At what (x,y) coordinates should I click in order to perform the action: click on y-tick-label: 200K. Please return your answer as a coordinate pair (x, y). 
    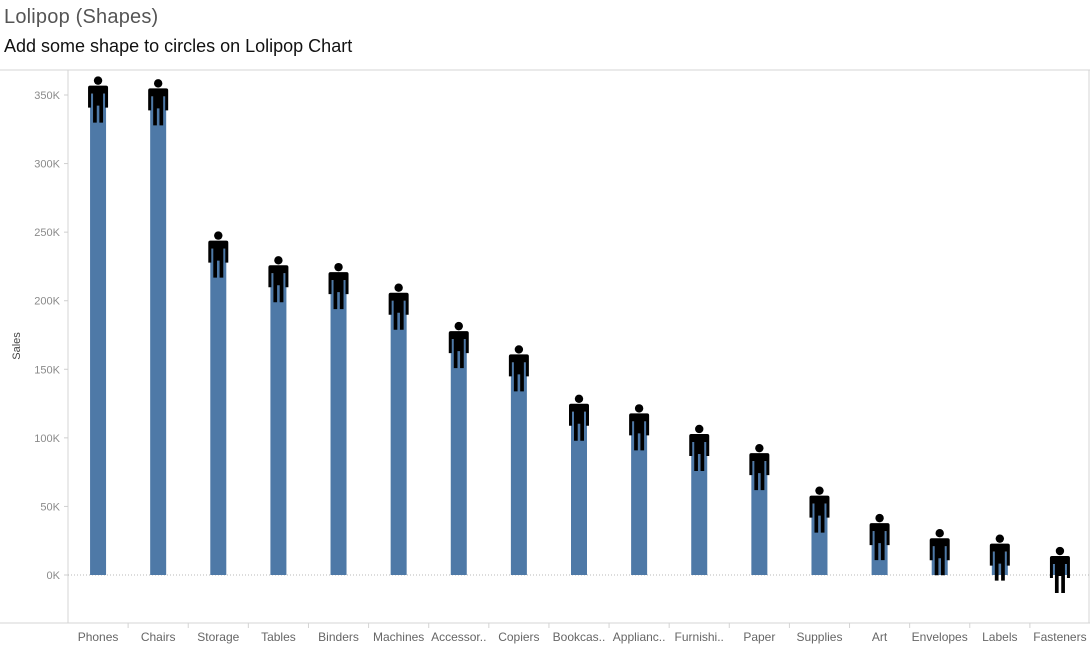
    Looking at the image, I should click on (47, 302).